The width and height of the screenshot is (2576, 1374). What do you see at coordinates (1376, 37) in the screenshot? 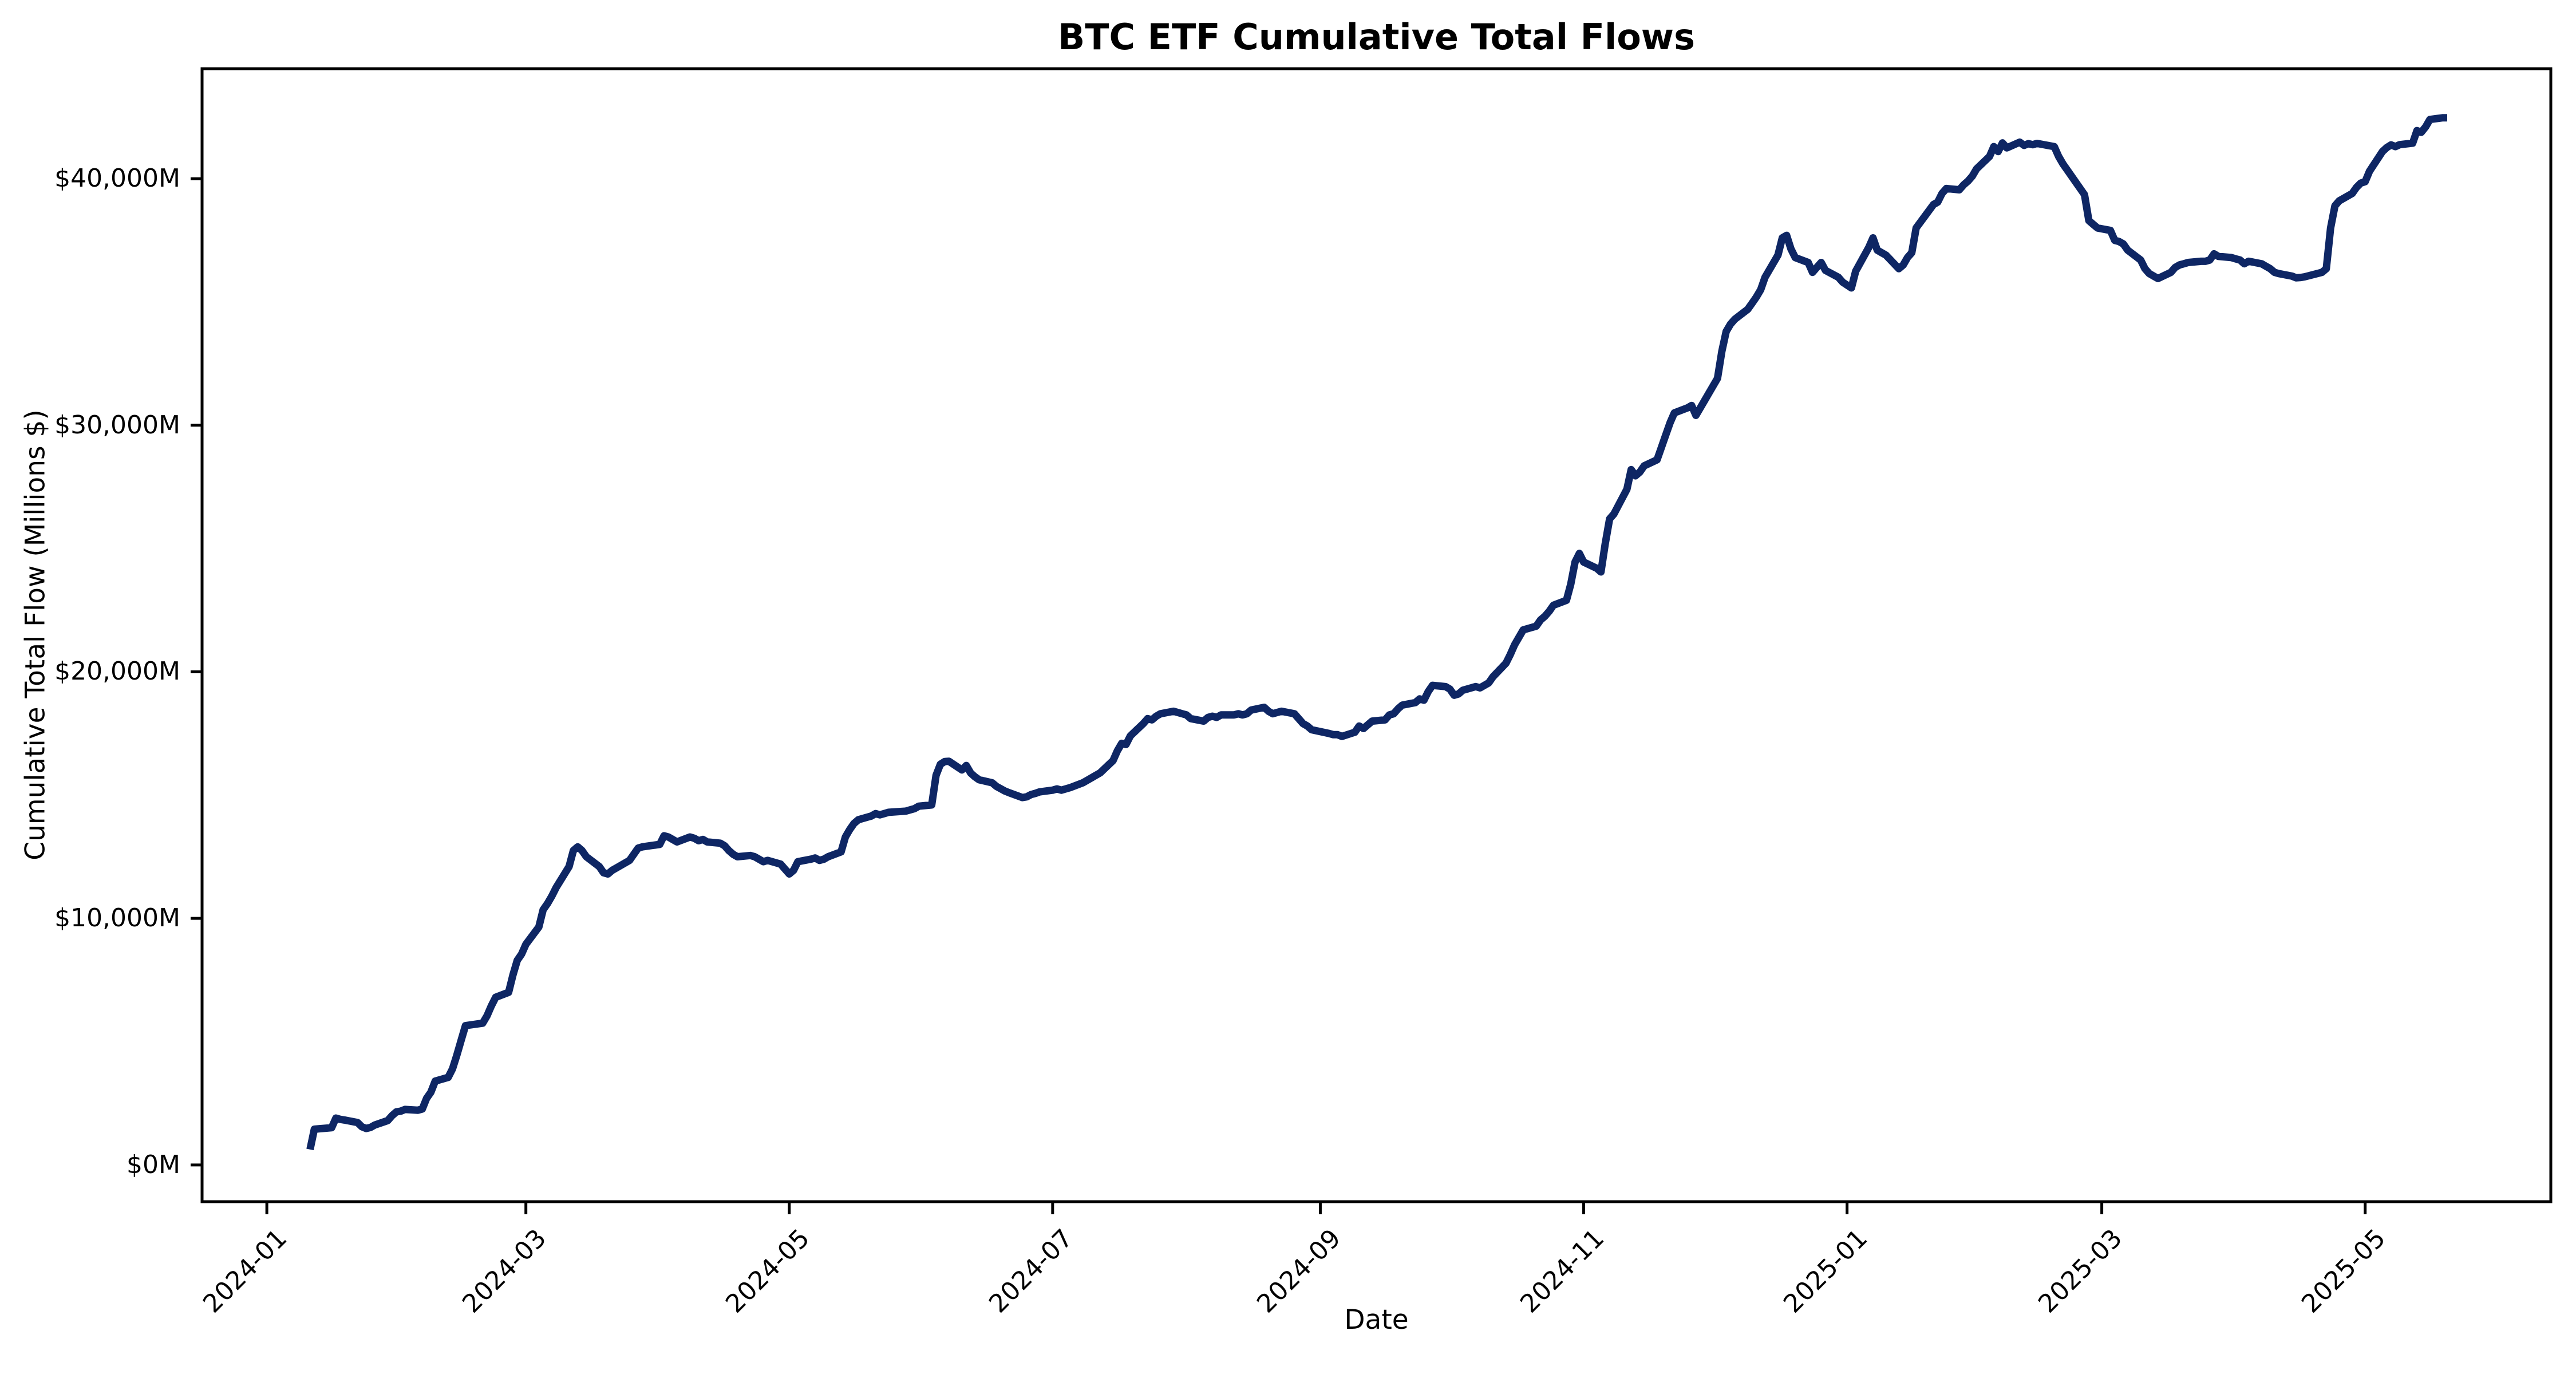
I see `chart-title: BTC ETF Cumulative Total Flows` at bounding box center [1376, 37].